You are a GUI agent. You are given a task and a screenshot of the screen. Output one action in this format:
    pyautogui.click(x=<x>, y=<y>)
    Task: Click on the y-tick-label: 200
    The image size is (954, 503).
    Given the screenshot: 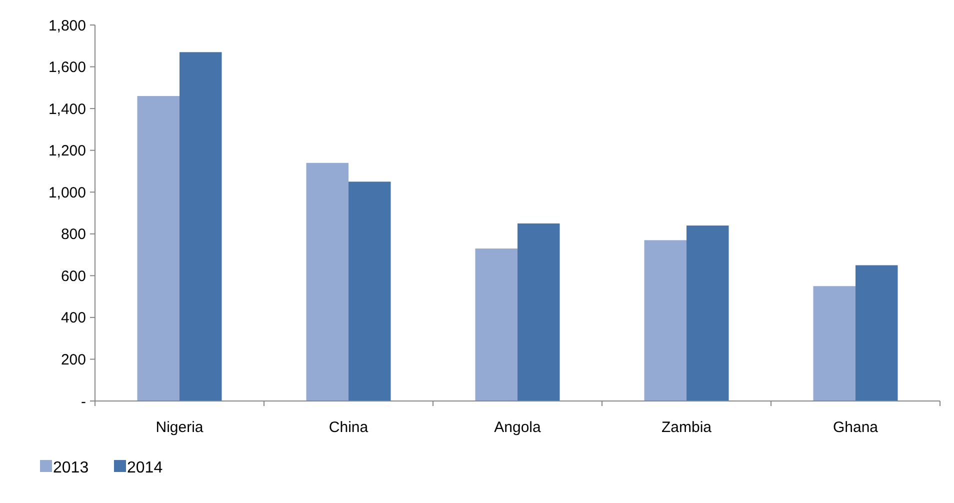 What is the action you would take?
    pyautogui.click(x=73, y=359)
    